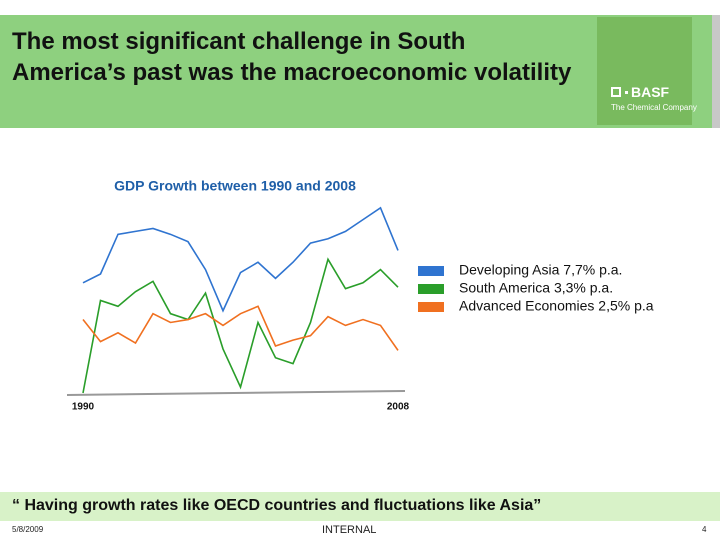 The width and height of the screenshot is (720, 540). Describe the element at coordinates (236, 393) in the screenshot. I see `x-axis-line` at that location.